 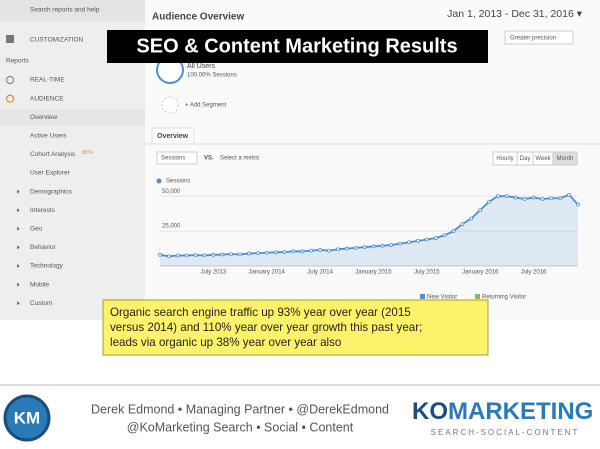 I want to click on badge, so click(x=27, y=418).